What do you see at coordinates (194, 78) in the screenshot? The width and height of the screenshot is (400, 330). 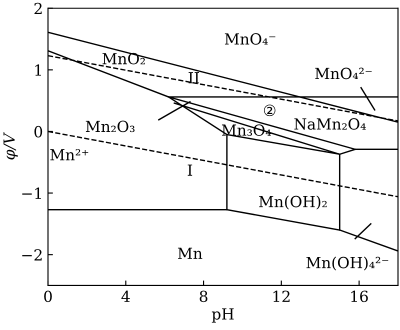 I see `annotation: II` at bounding box center [194, 78].